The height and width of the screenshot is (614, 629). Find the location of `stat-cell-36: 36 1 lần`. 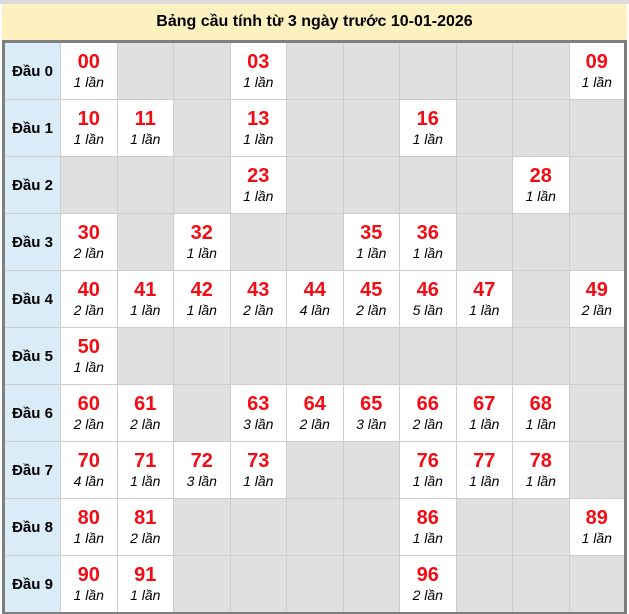

stat-cell-36: 36 1 lần is located at coordinates (428, 242).